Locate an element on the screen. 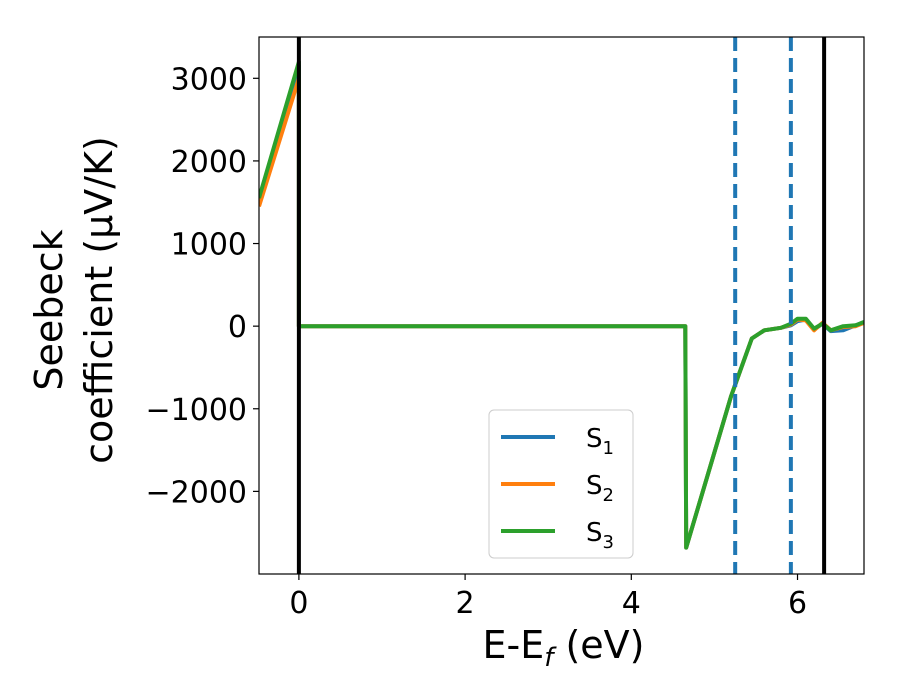 The height and width of the screenshot is (700, 900). x-axis-label: E-Ef (eV) is located at coordinates (564, 648).